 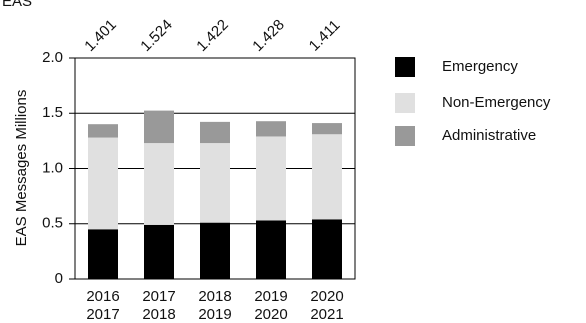 I want to click on y-tick-label: 0, so click(x=59, y=278).